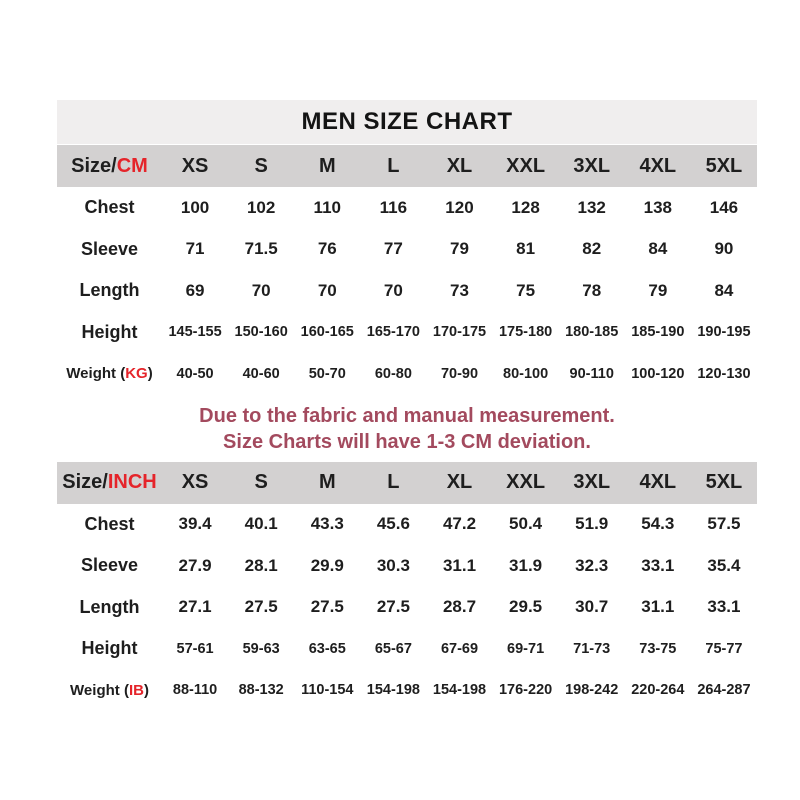  What do you see at coordinates (407, 291) in the screenshot?
I see `cm-row-length: Length 69 70 70 70 73 75 78 79 84` at bounding box center [407, 291].